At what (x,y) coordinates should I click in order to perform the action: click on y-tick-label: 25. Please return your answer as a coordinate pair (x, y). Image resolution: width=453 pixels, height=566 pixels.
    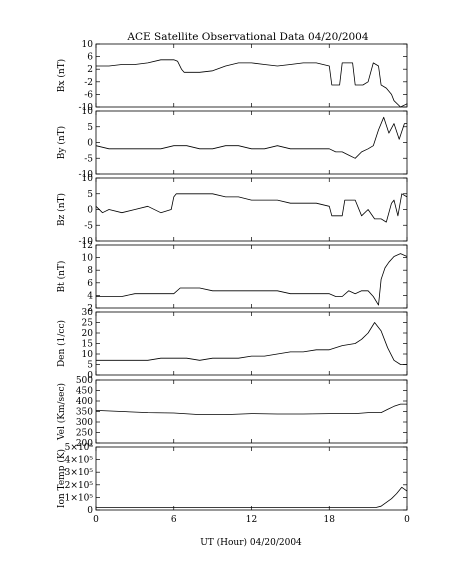
    Looking at the image, I should click on (88, 324).